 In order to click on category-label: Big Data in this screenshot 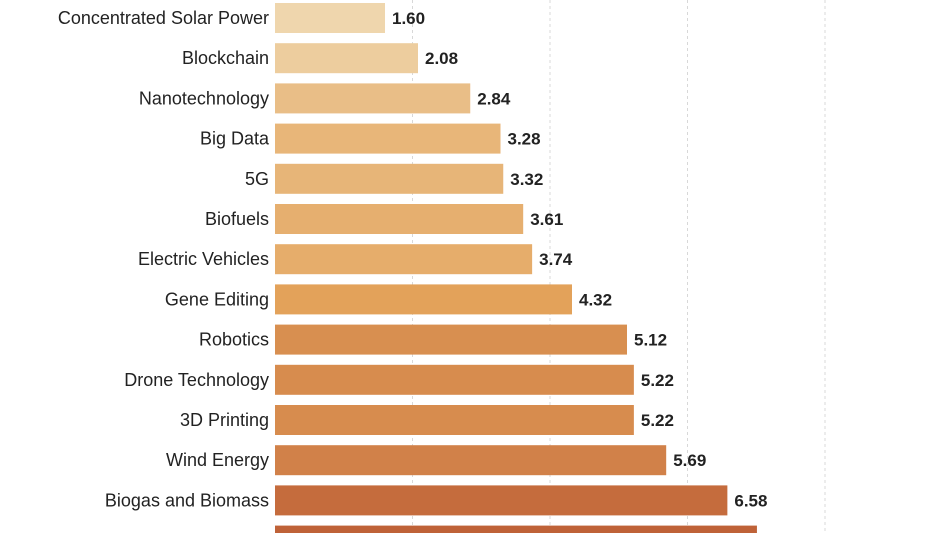, I will do `click(235, 139)`.